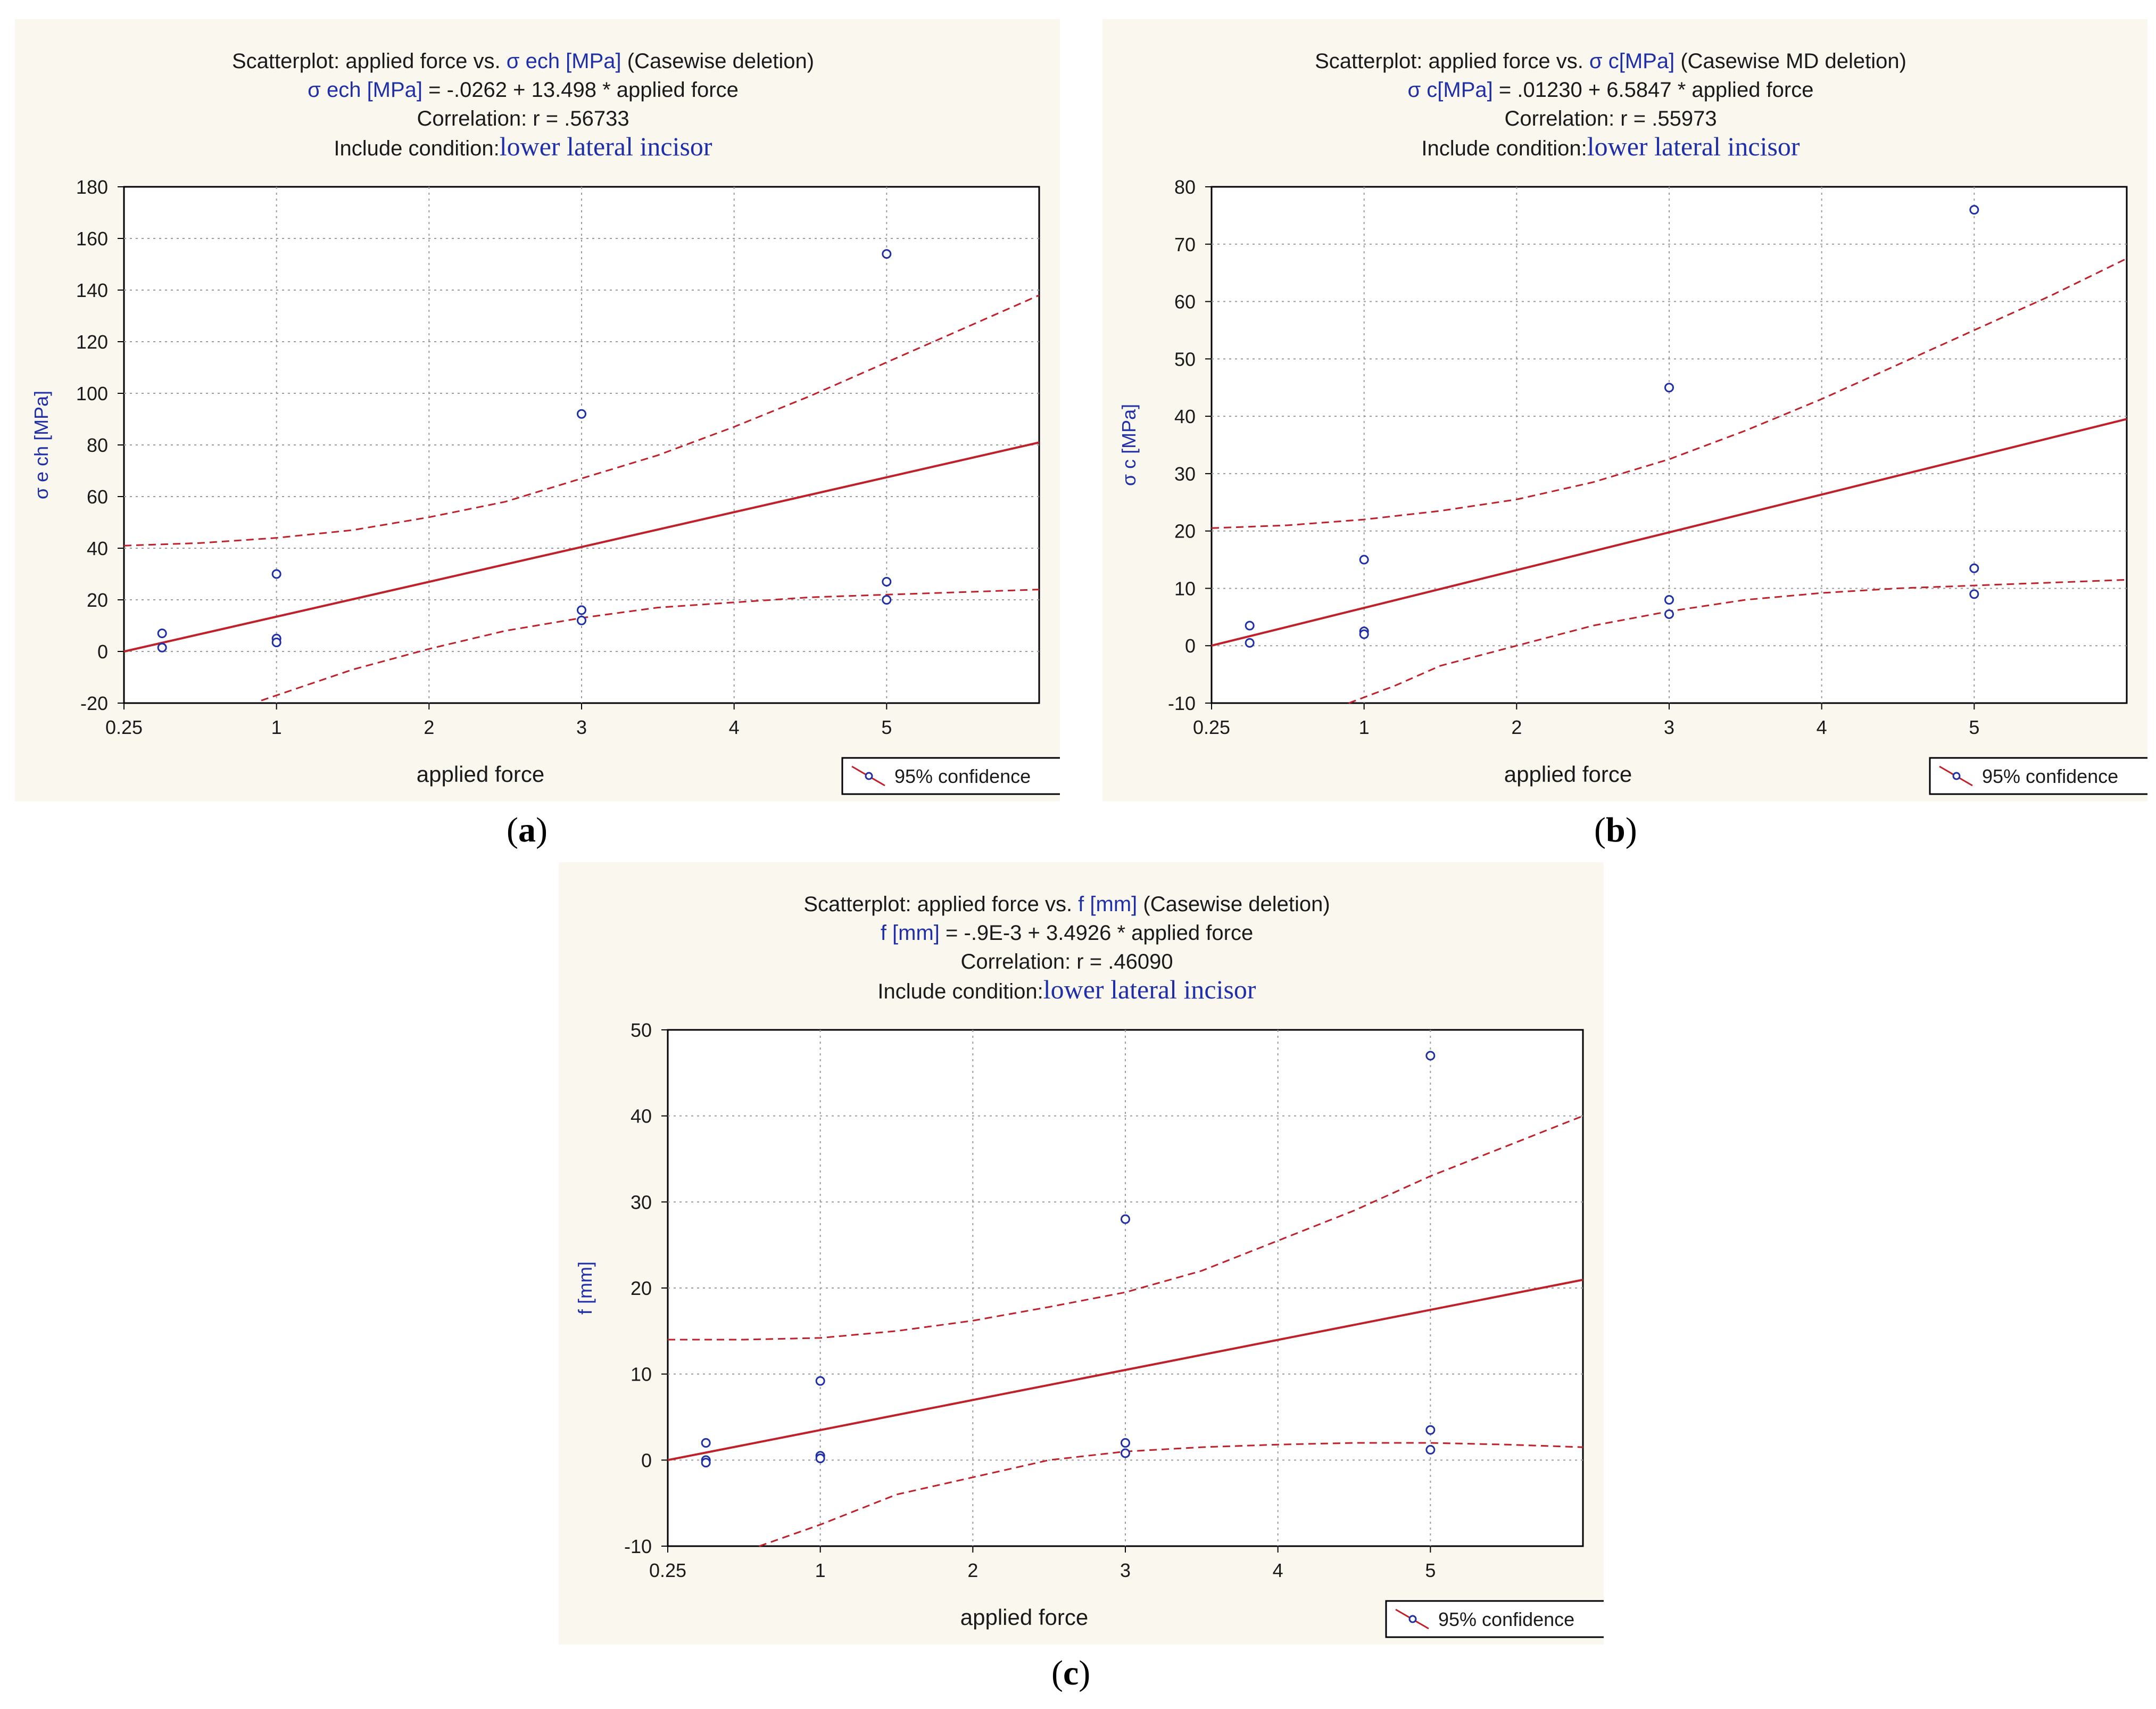 Image resolution: width=2156 pixels, height=1709 pixels. I want to click on panel-label-c: (c), so click(1071, 1673).